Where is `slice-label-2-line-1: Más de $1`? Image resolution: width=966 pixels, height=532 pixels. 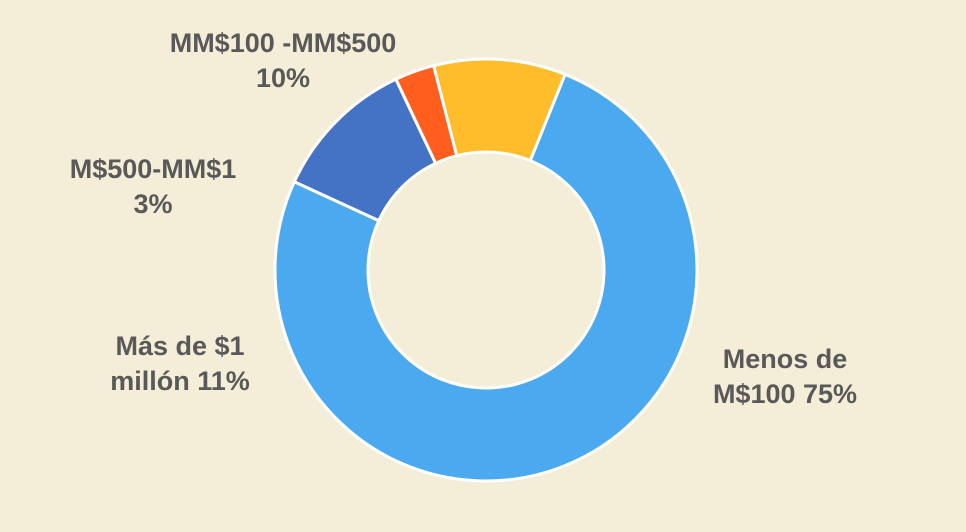 slice-label-2-line-1: Más de $1 is located at coordinates (179, 346).